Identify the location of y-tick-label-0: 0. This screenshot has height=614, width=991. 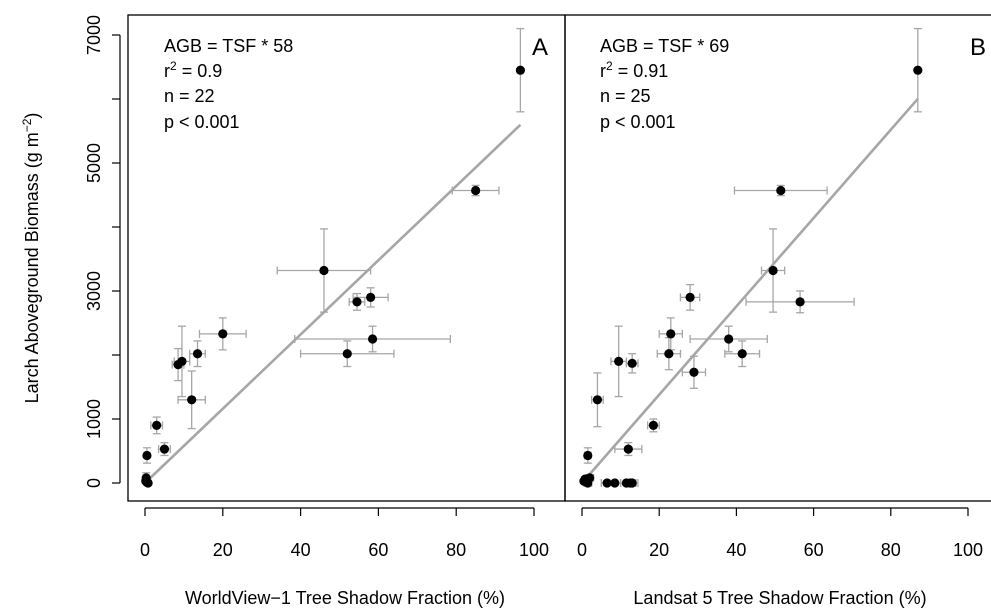
(94, 483).